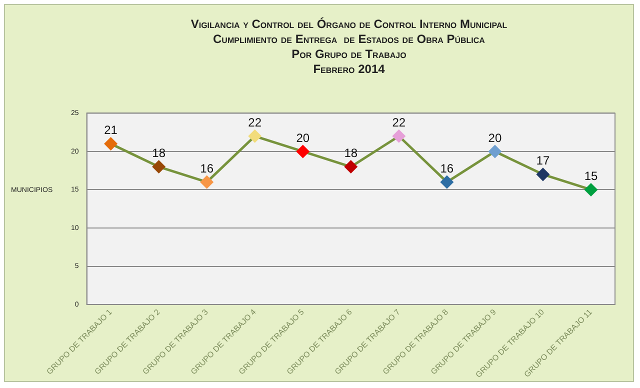 This screenshot has height=388, width=640. Describe the element at coordinates (543, 161) in the screenshot. I see `data-label: 17` at that location.